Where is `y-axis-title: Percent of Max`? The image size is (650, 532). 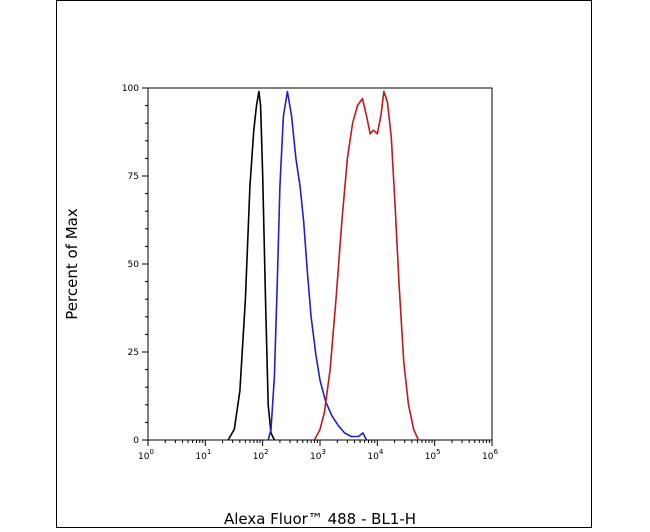
y-axis-title: Percent of Max is located at coordinates (72, 264).